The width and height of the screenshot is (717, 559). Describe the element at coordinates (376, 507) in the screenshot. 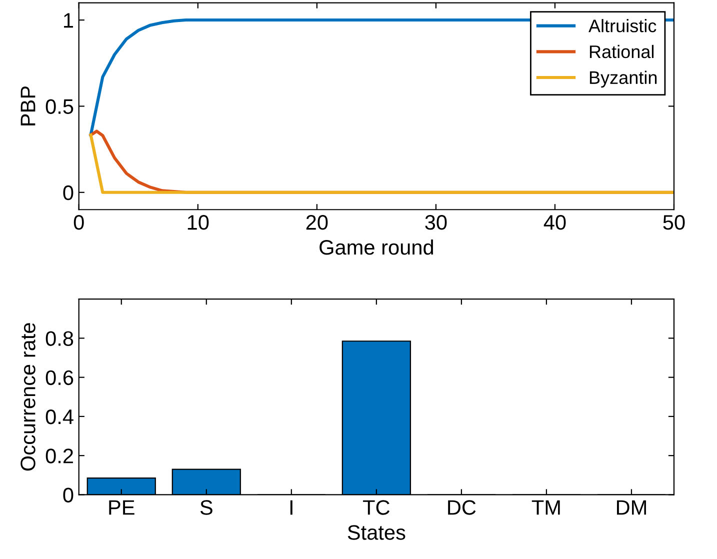

I see `x-tick-label: TC` at that location.